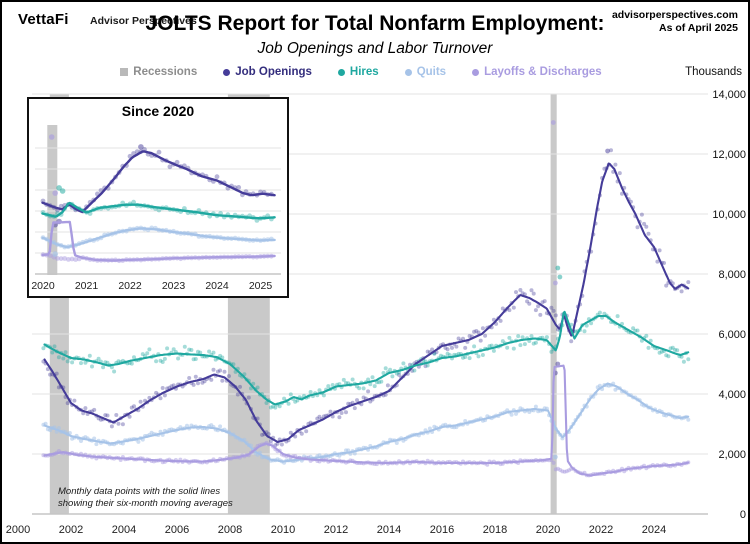 Image resolution: width=750 pixels, height=544 pixels. Describe the element at coordinates (732, 335) in the screenshot. I see `y-tick-label: 6,000` at that location.